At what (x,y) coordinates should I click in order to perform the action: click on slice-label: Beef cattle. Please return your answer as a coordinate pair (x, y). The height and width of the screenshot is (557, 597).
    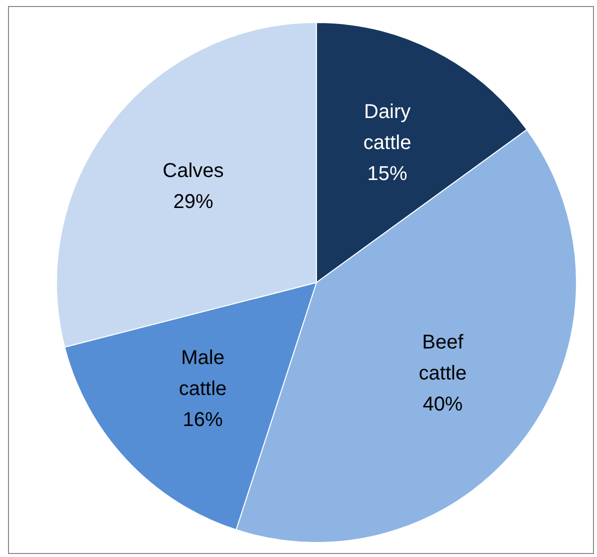
    Looking at the image, I should click on (442, 358).